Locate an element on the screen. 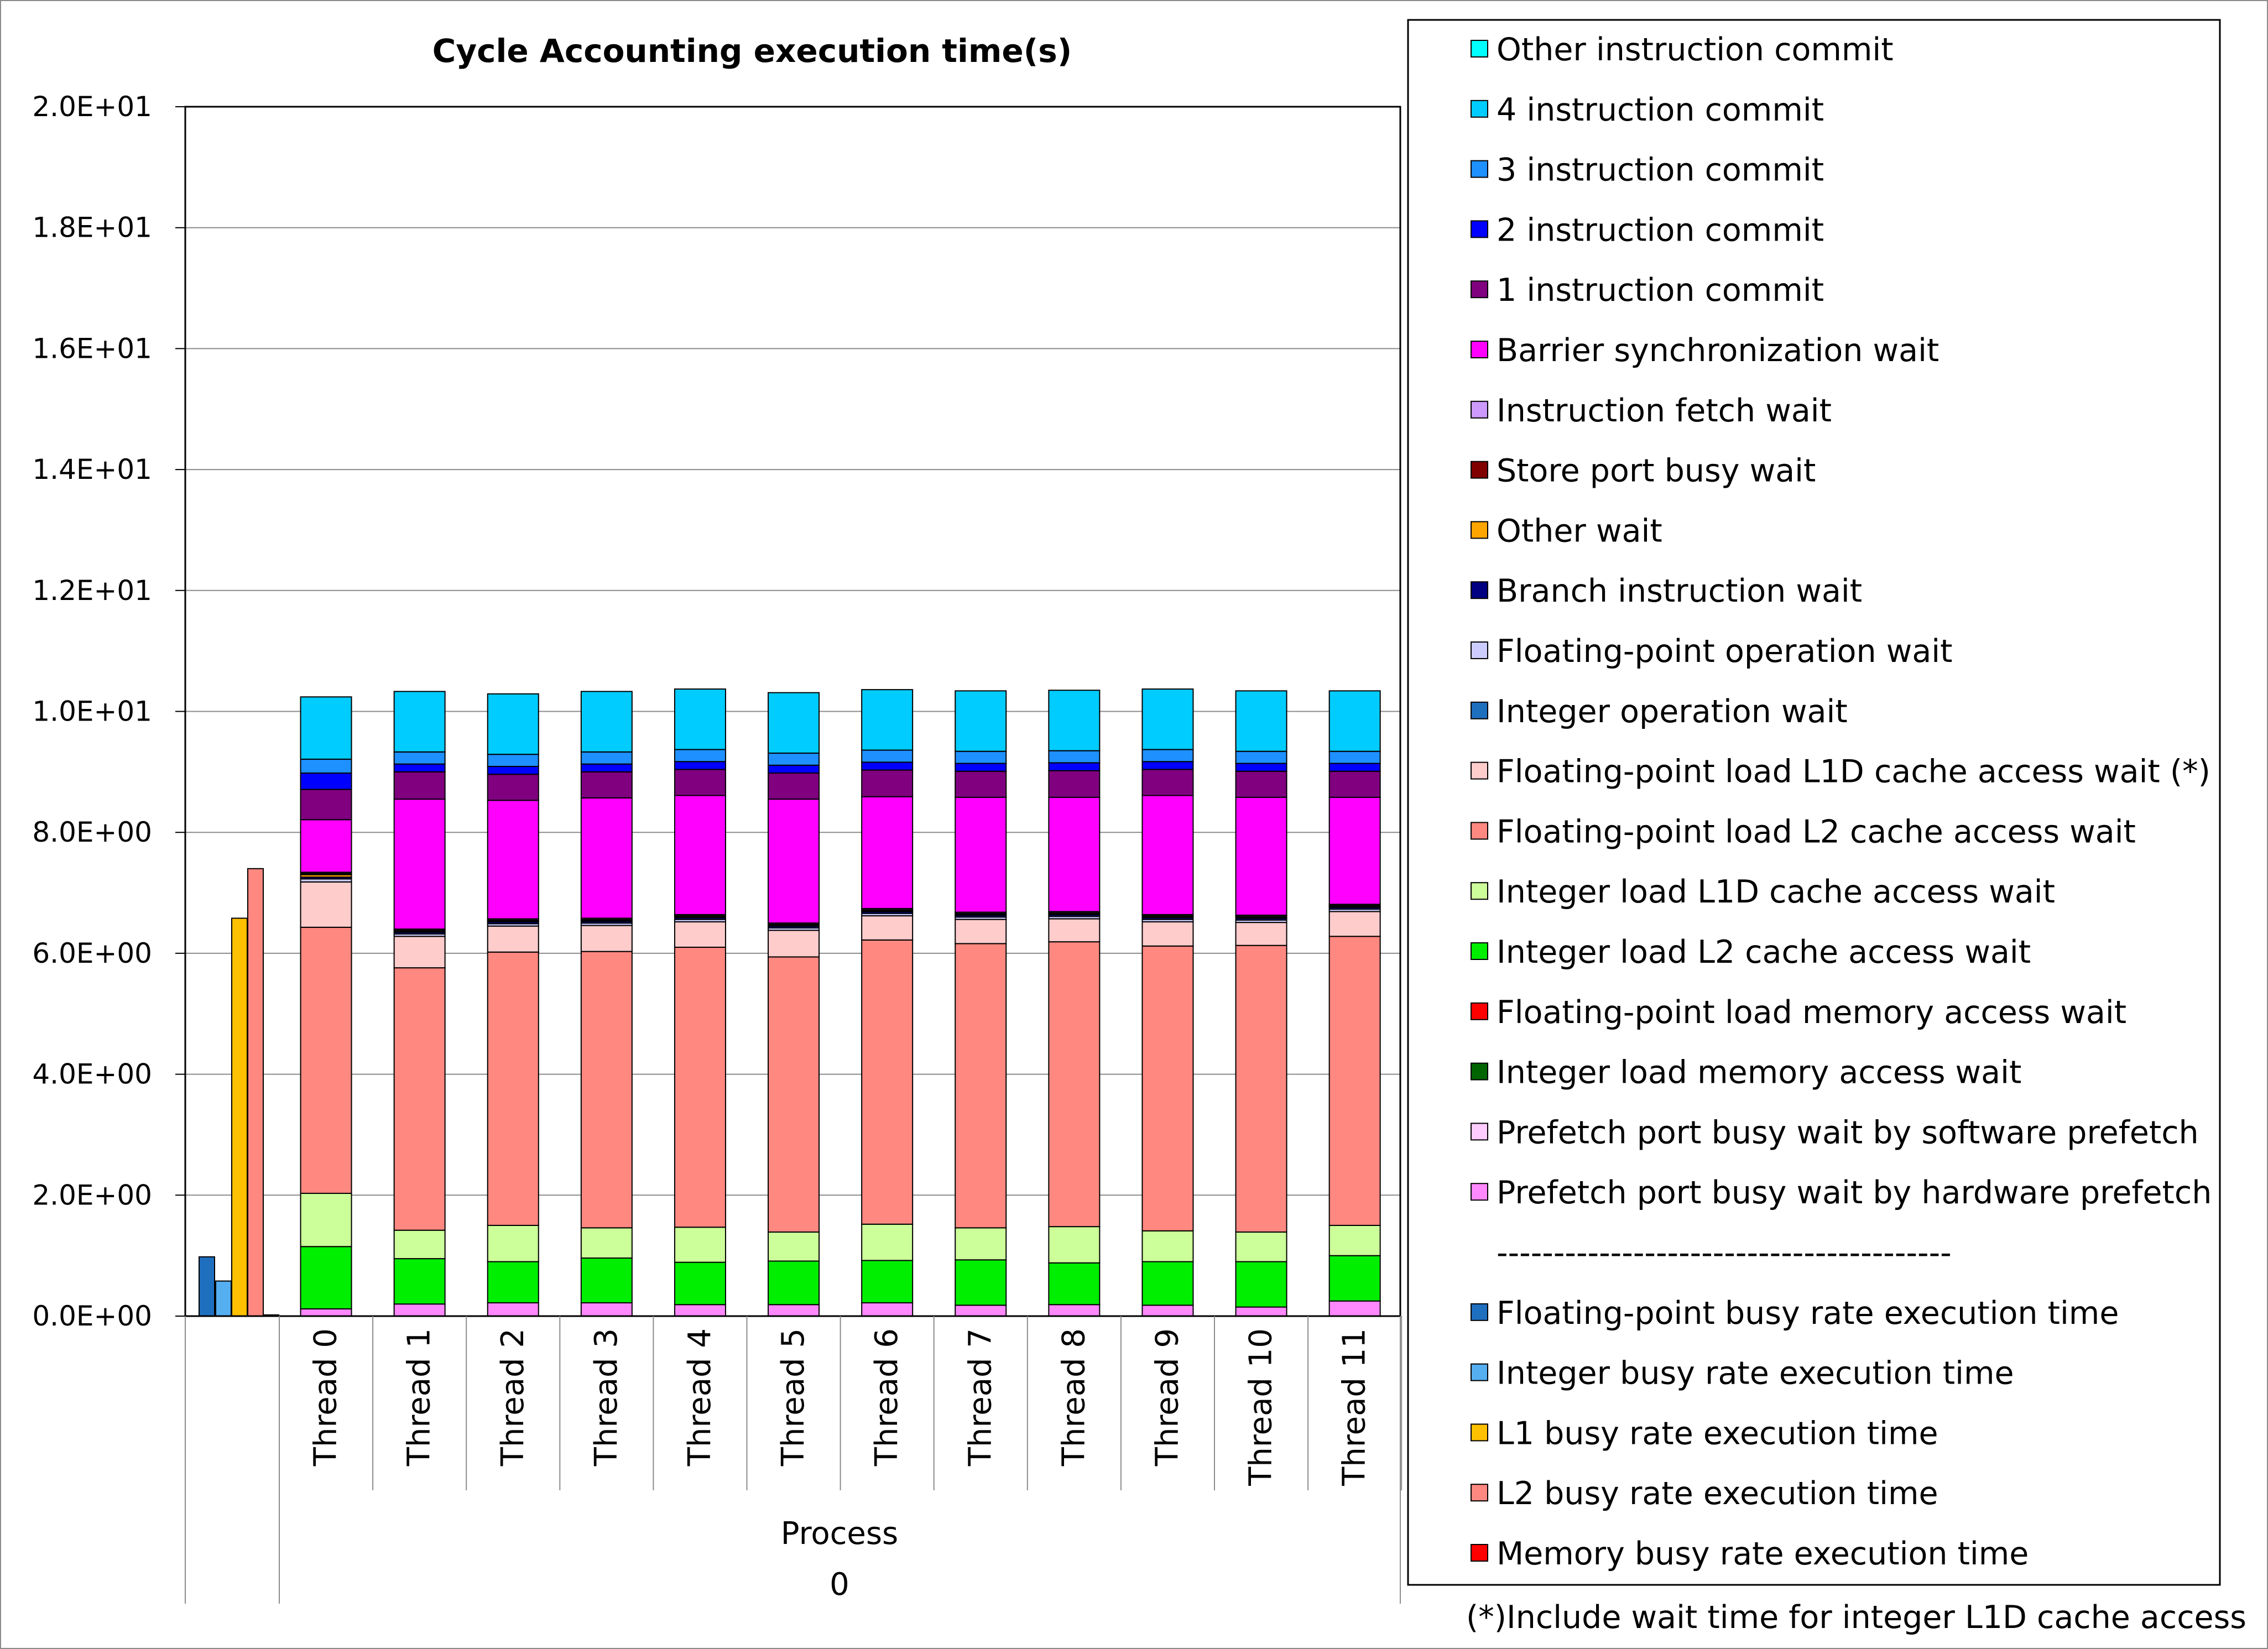  y-tick-label: 2.0E+01 is located at coordinates (92, 107).